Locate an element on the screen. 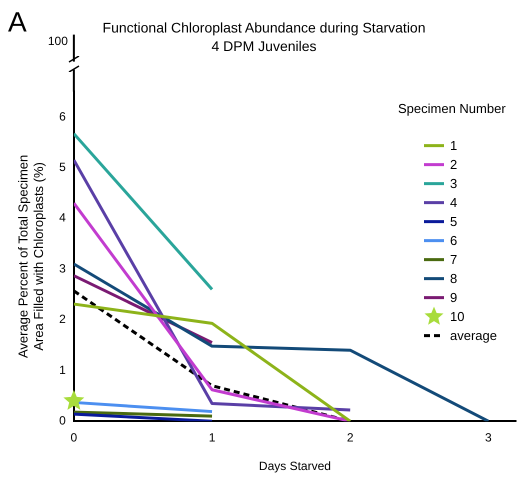 This screenshot has height=486, width=528. text: A is located at coordinates (17, 22).